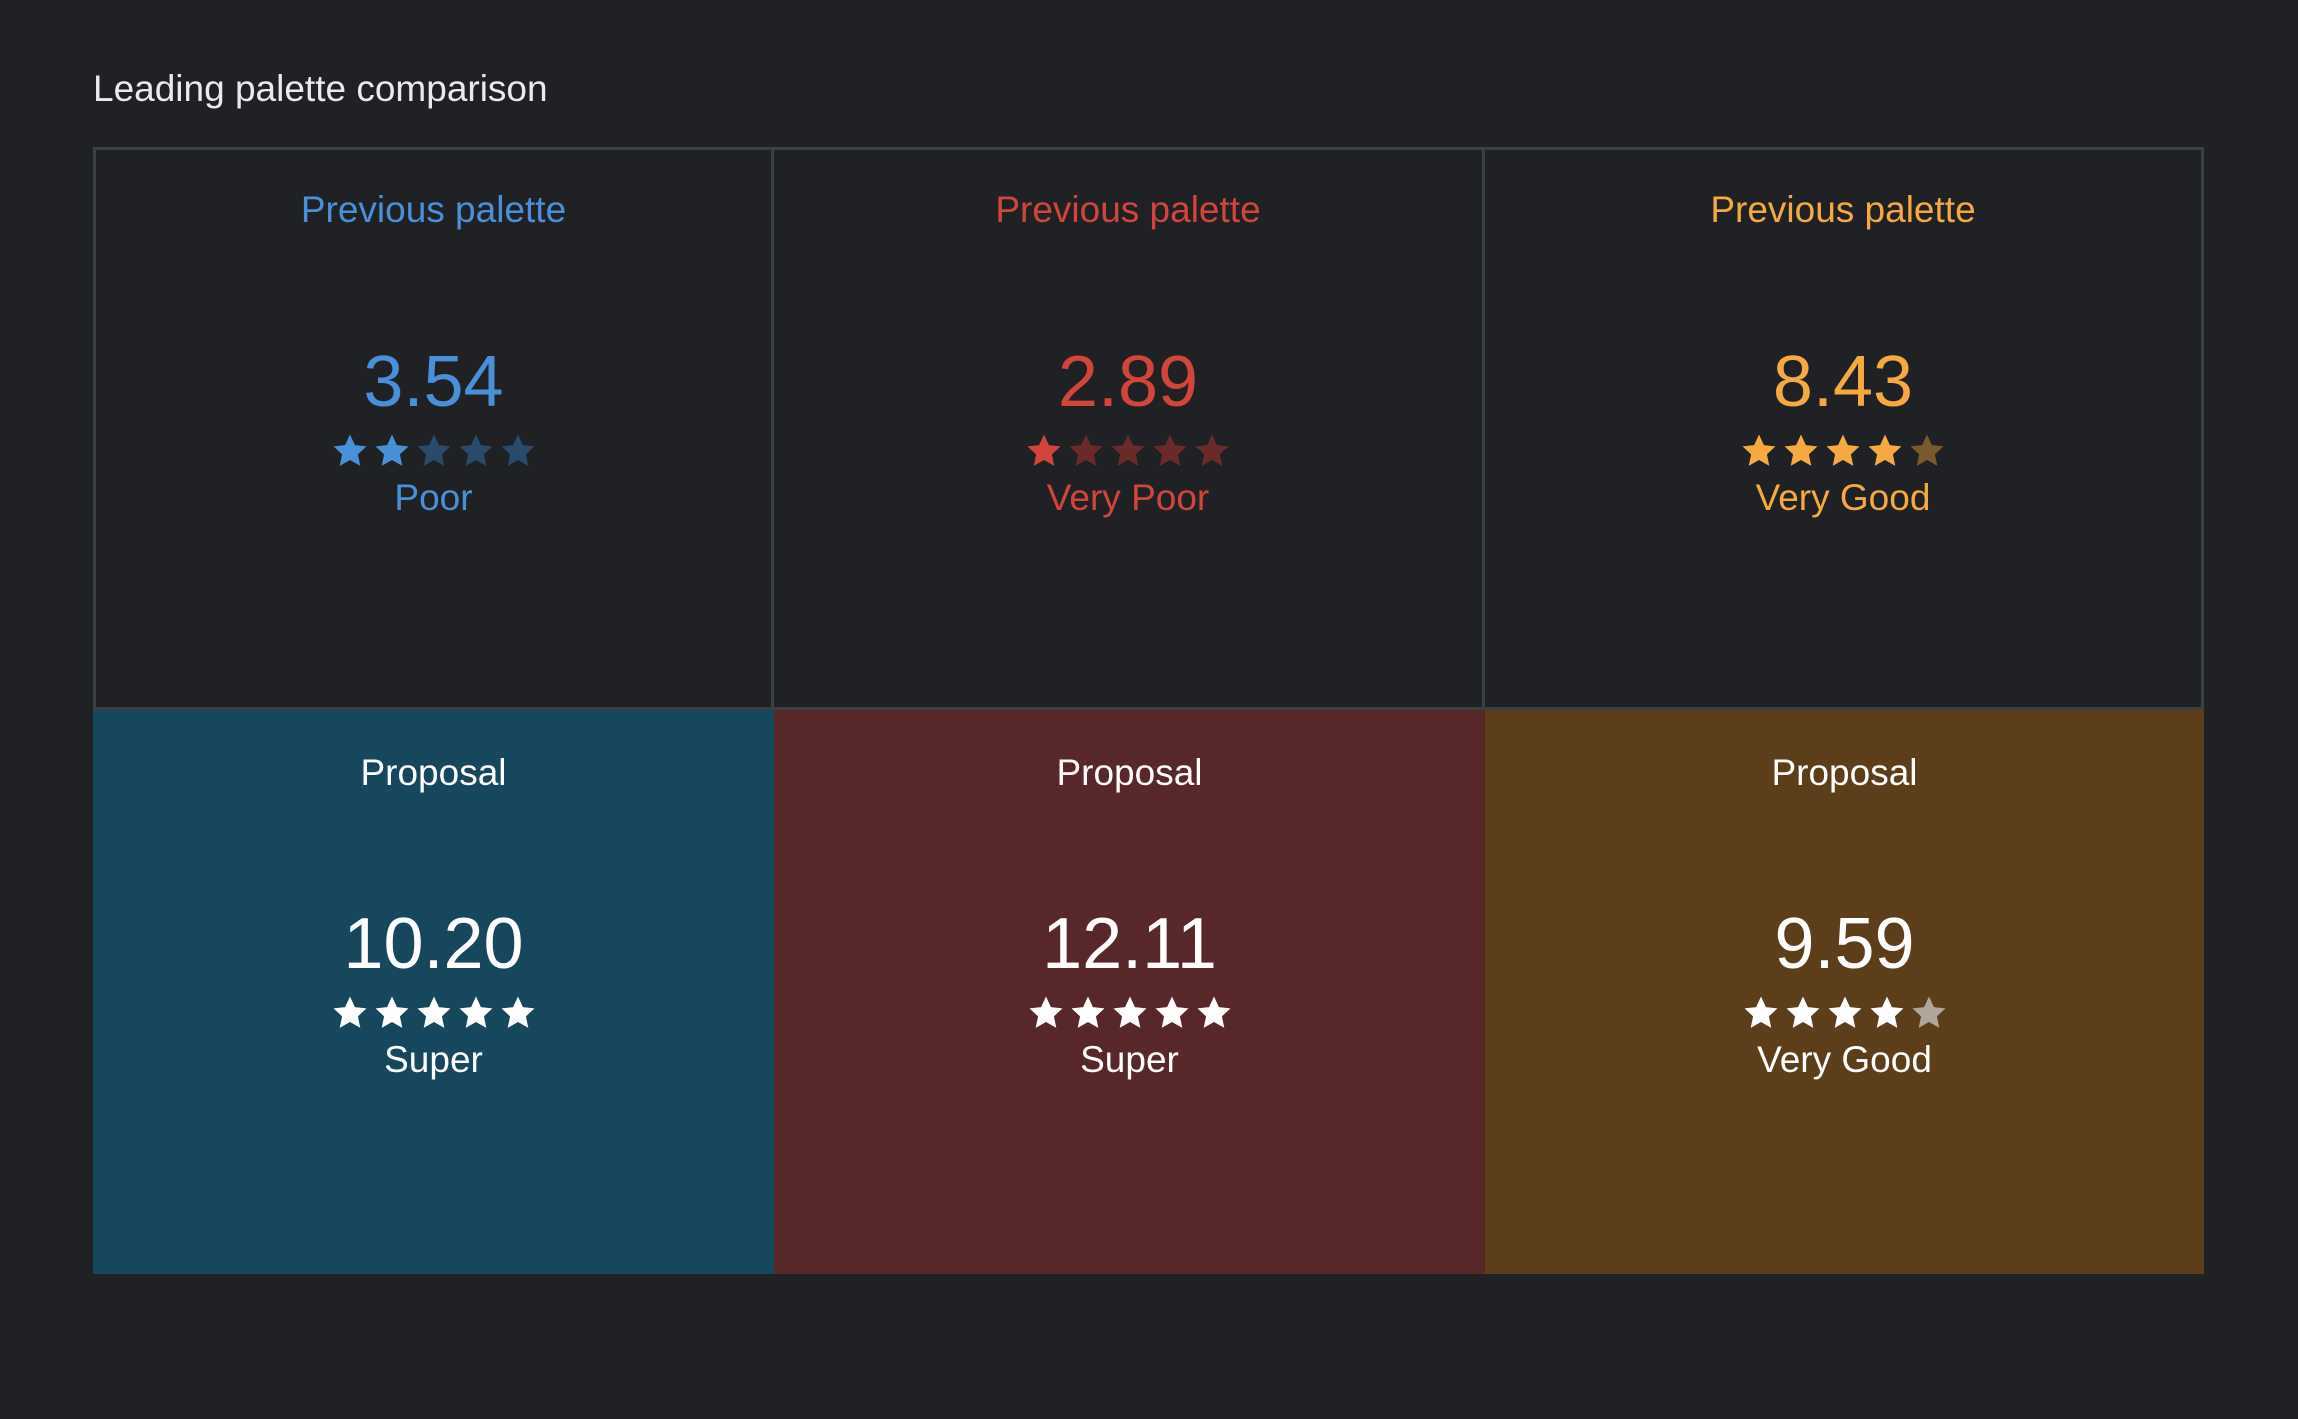  What do you see at coordinates (433, 944) in the screenshot?
I see `score-value: 10.20` at bounding box center [433, 944].